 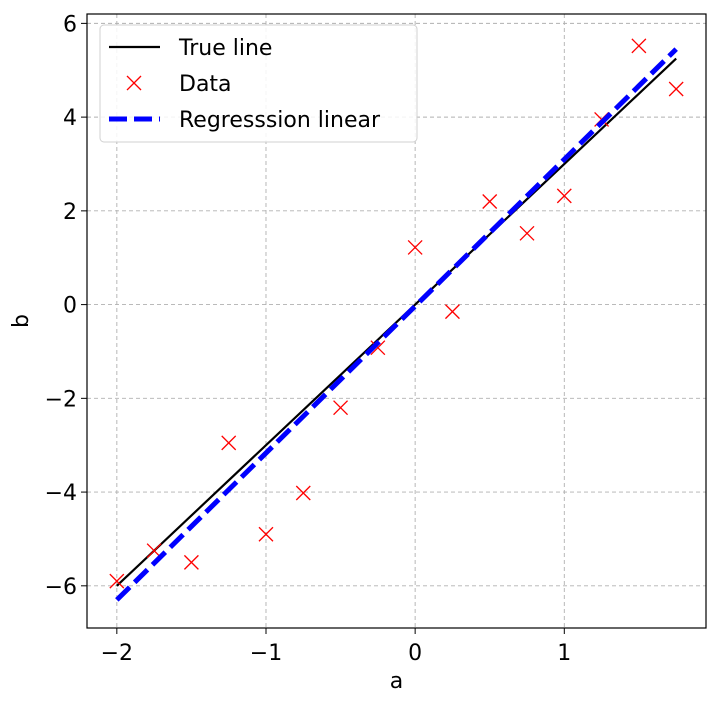 What do you see at coordinates (280, 120) in the screenshot?
I see `legend-label: Regresssion linear` at bounding box center [280, 120].